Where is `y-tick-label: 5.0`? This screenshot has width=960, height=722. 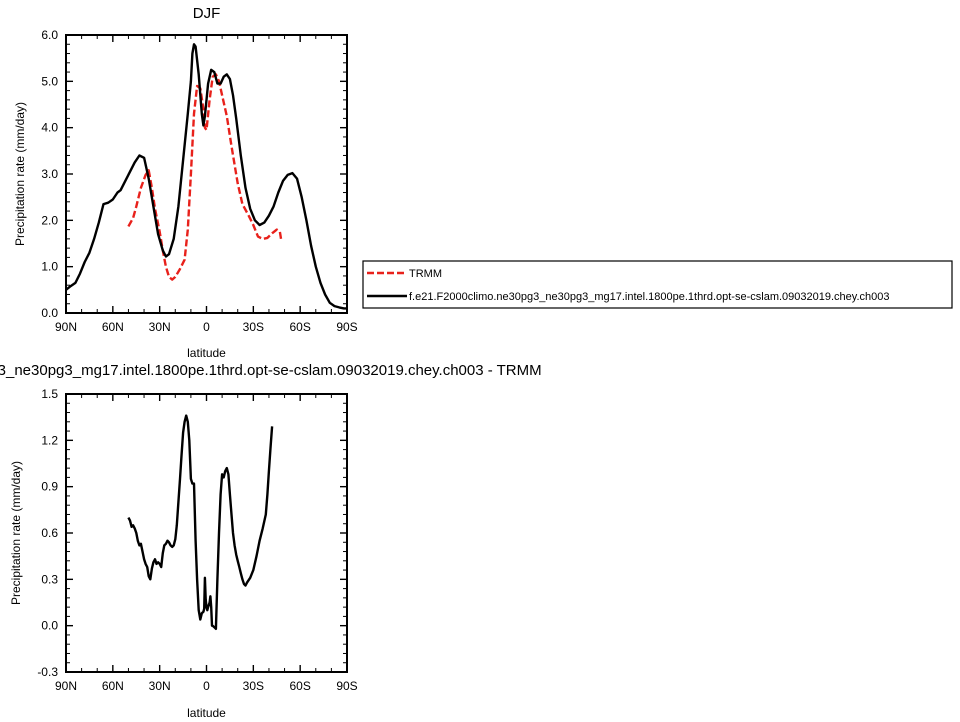
y-tick-label: 5.0 is located at coordinates (49, 81).